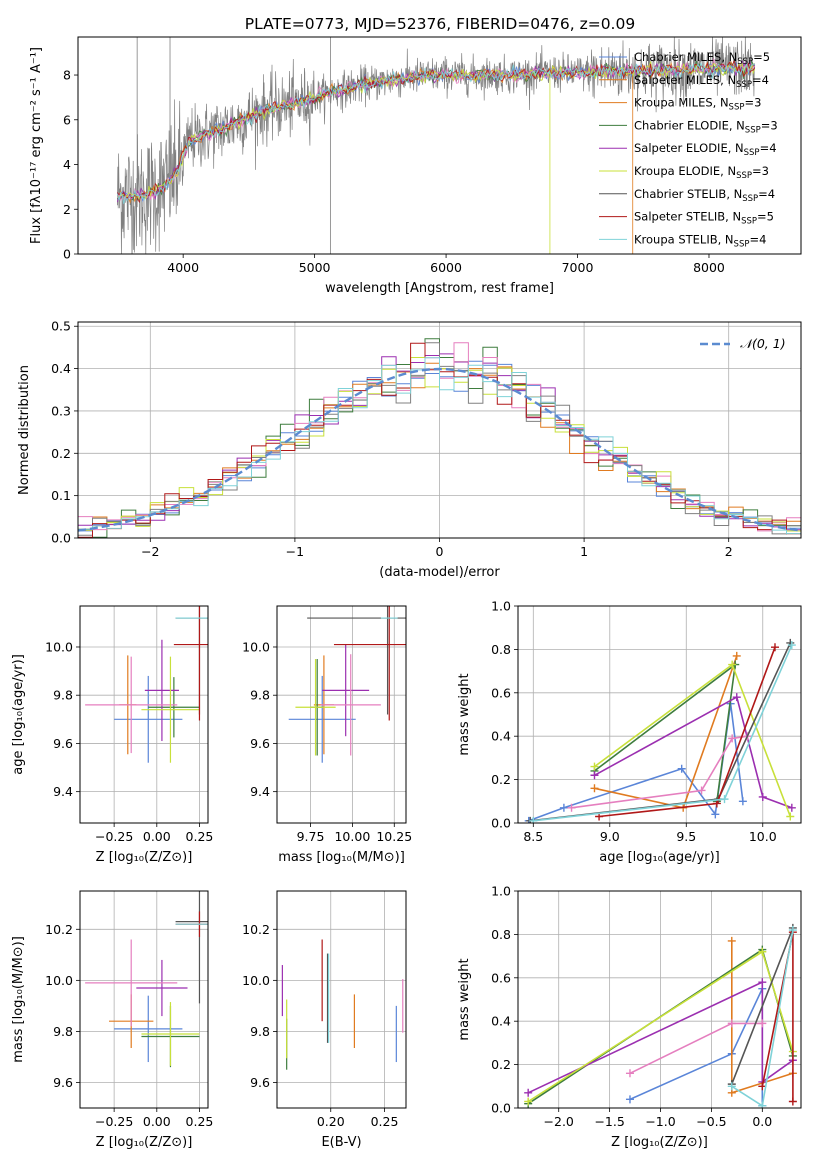 The height and width of the screenshot is (1170, 819). I want to click on x-tick-label: 10.00, so click(352, 836).